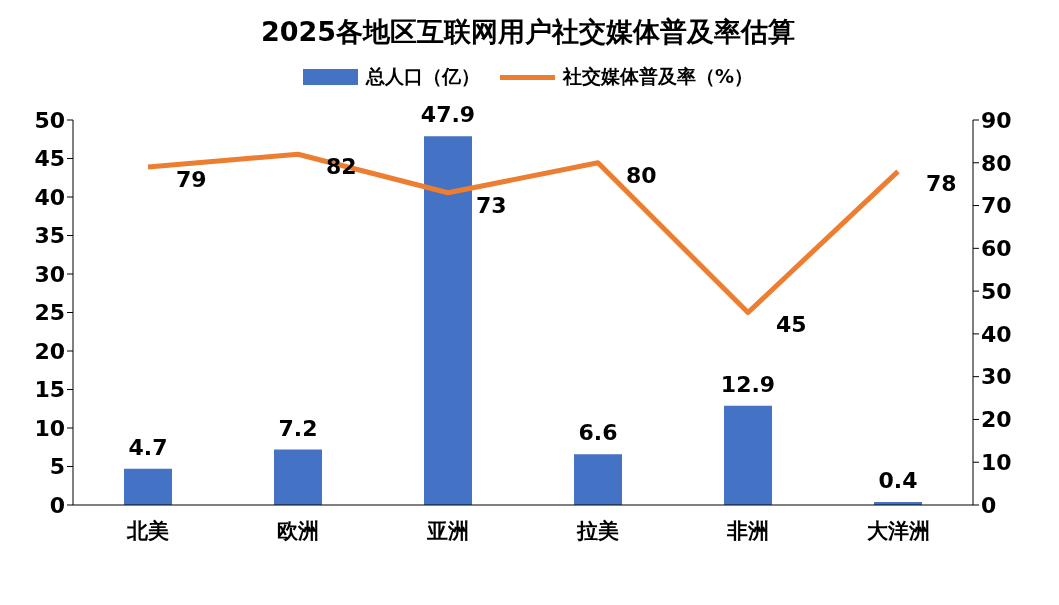  What do you see at coordinates (49, 390) in the screenshot?
I see `y-tick-label: 15` at bounding box center [49, 390].